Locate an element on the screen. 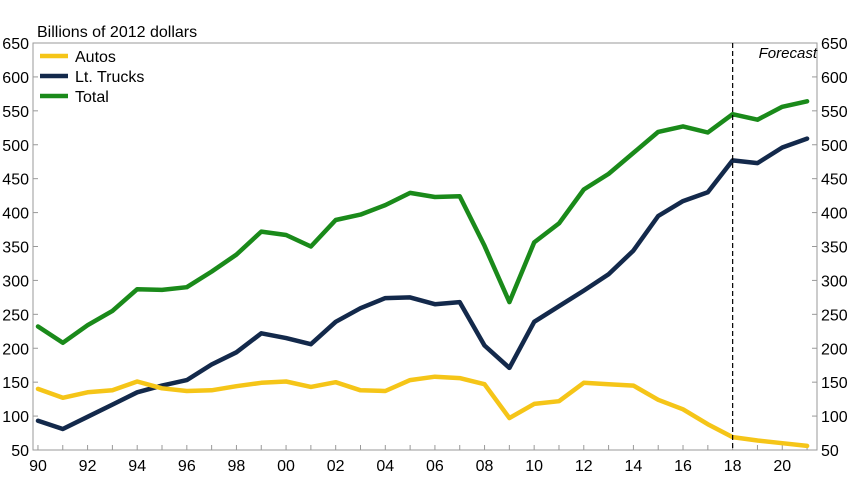 This screenshot has height=479, width=850. left-y-ticks: 50 100 150 200 250 300 350 400 450 500 550 600 650 is located at coordinates (20, 248).